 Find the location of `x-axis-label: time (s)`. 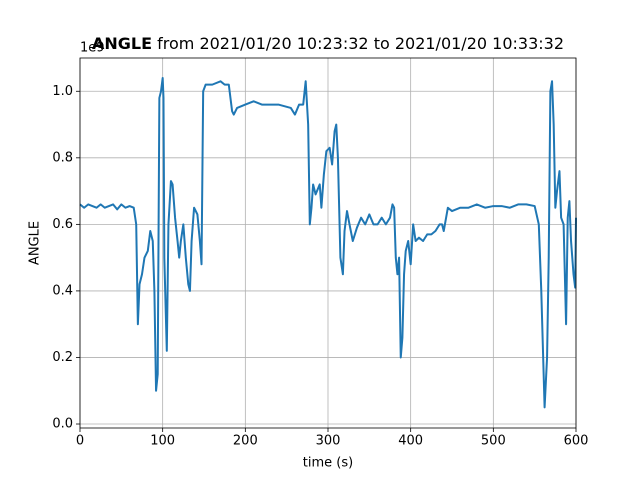

x-axis-label: time (s) is located at coordinates (328, 463).